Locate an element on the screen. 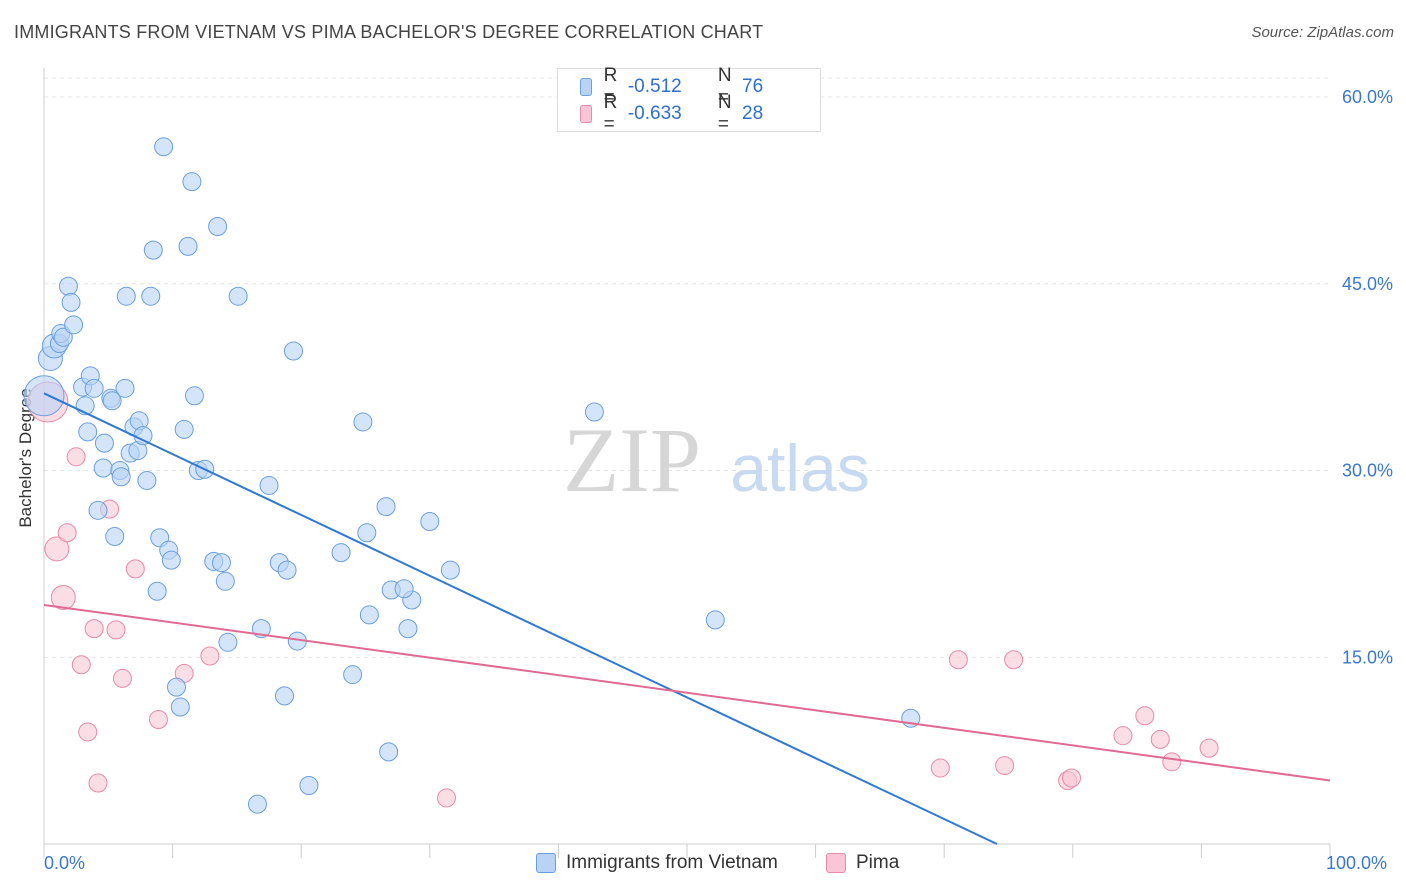 This screenshot has width=1406, height=892. series-legend: Immigrants from Vietnam Pima is located at coordinates (703, 864).